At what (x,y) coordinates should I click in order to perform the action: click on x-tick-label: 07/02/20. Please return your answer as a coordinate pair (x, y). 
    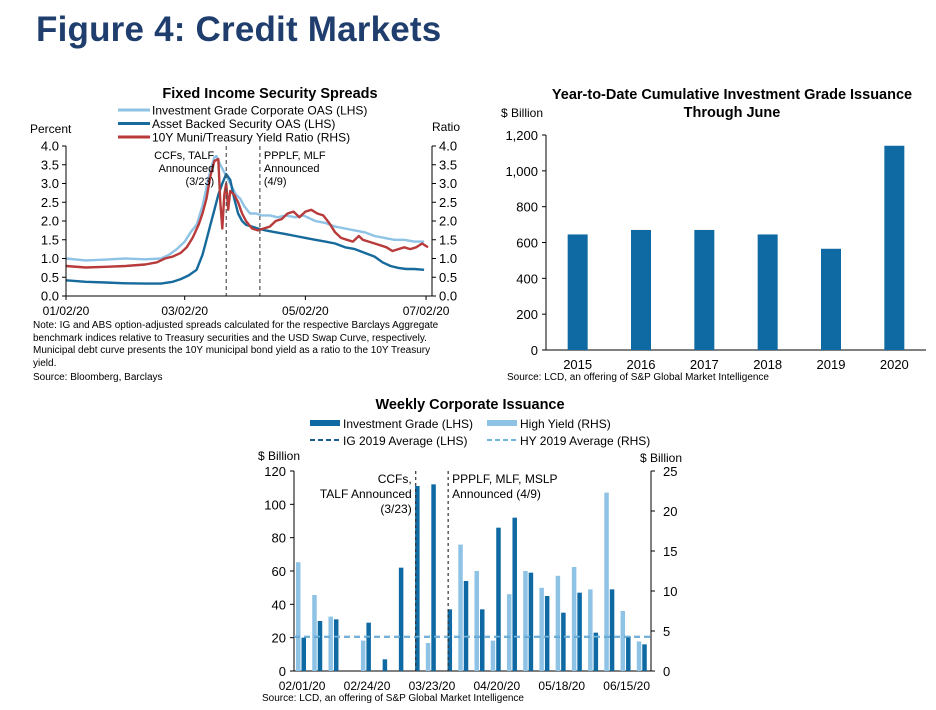
    Looking at the image, I should click on (426, 311).